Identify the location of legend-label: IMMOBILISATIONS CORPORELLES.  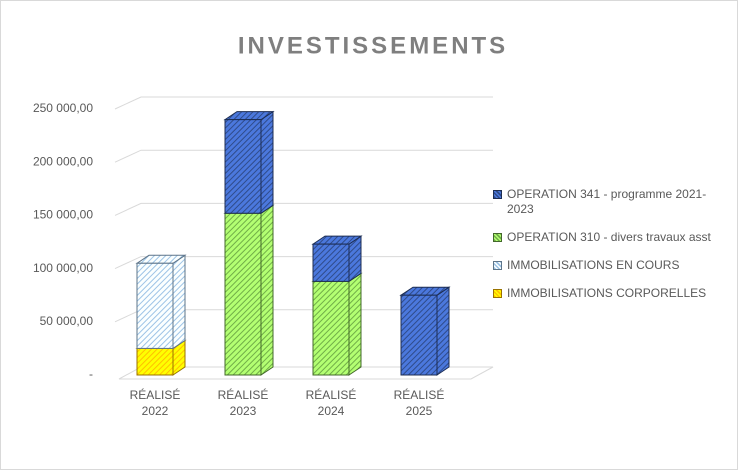
(607, 293).